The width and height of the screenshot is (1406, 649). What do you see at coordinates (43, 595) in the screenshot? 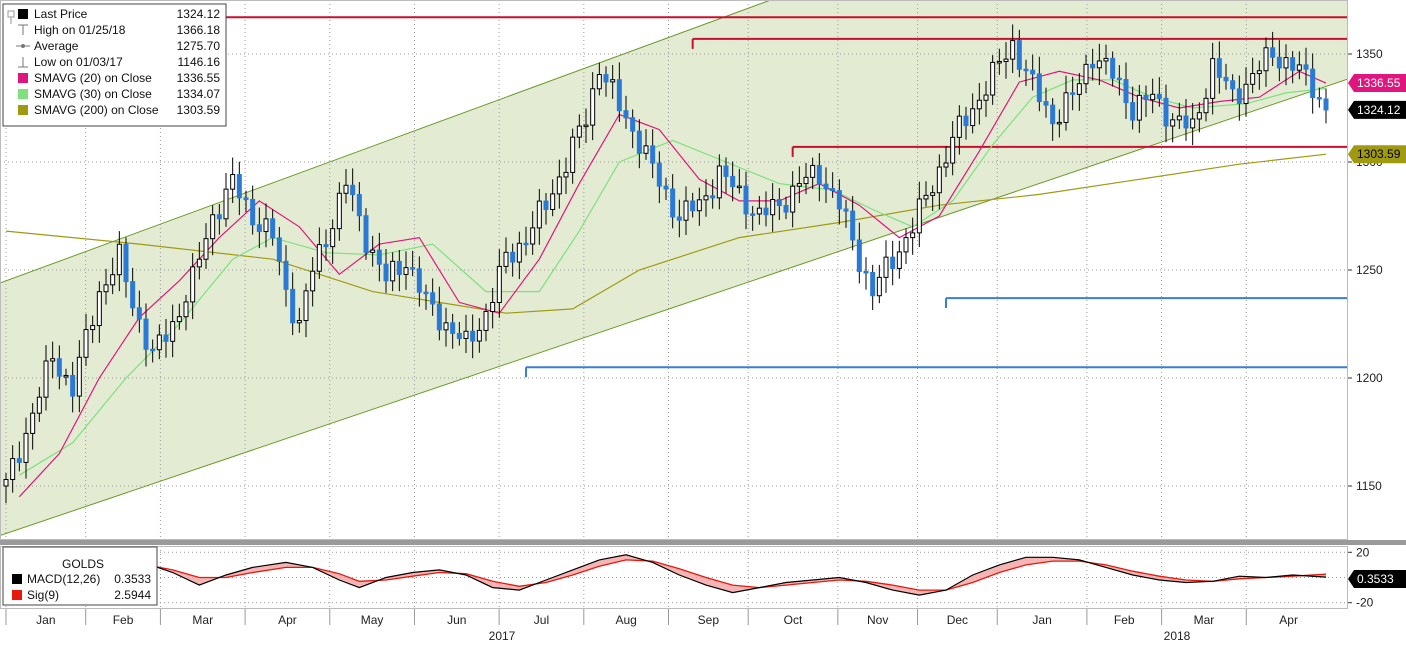
I see `macd-legend-label: Sig(9)` at bounding box center [43, 595].